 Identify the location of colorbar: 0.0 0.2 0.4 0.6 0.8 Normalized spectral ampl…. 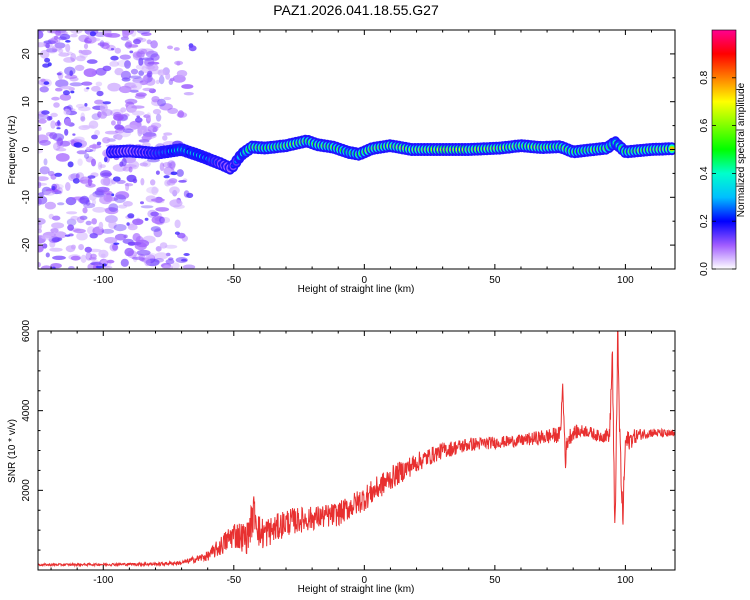
(723, 152).